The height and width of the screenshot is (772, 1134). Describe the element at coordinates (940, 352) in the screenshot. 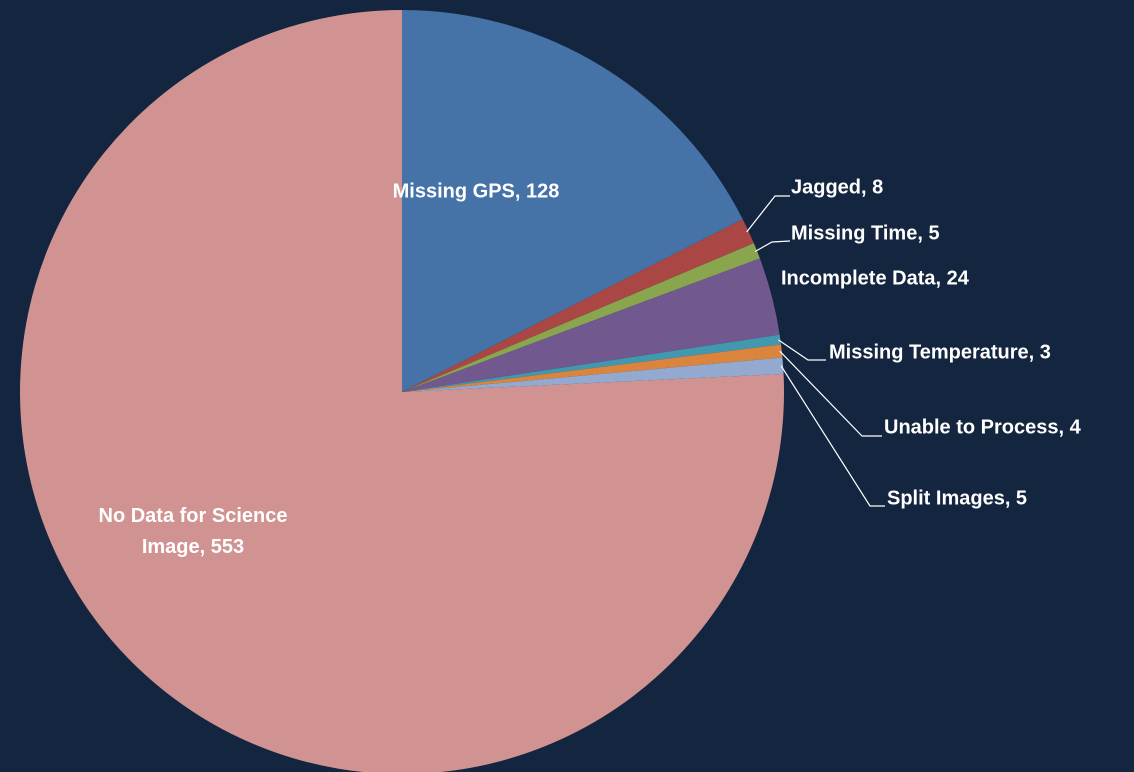

I see `data-label: Missing Temperature, 3` at that location.